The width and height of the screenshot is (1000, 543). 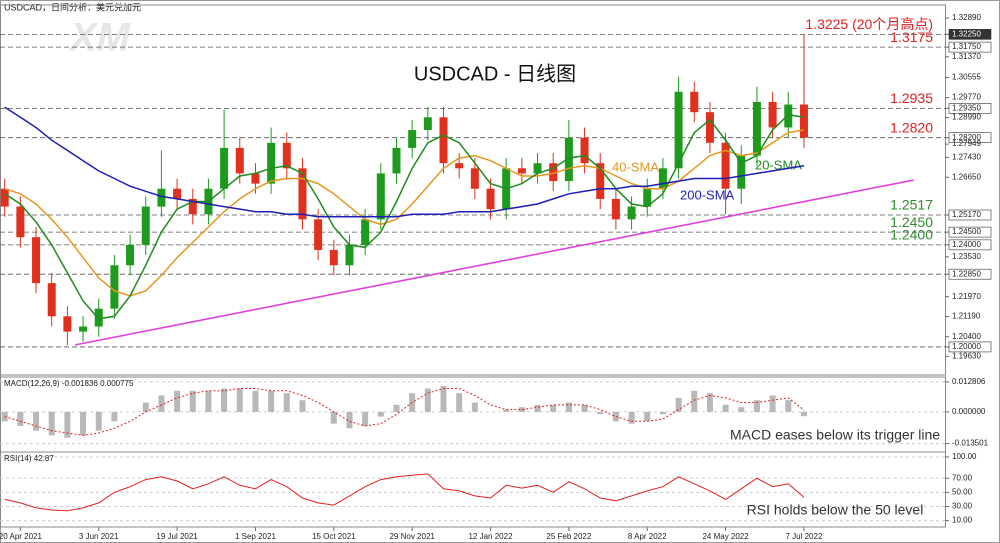 I want to click on panel-header: RSI(14) 42.87, so click(x=29, y=458).